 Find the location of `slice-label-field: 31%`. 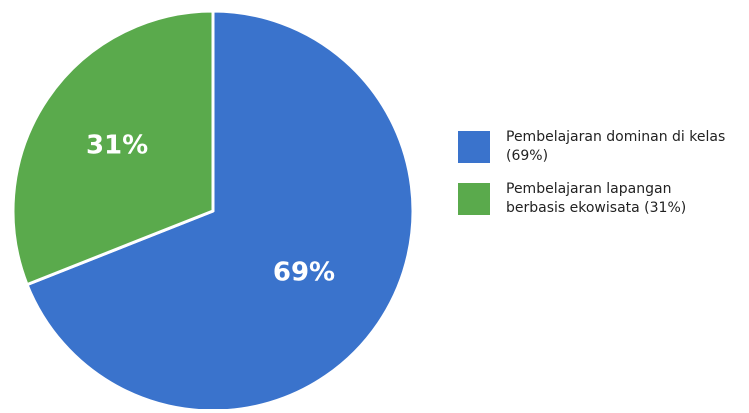

slice-label-field: 31% is located at coordinates (117, 145).